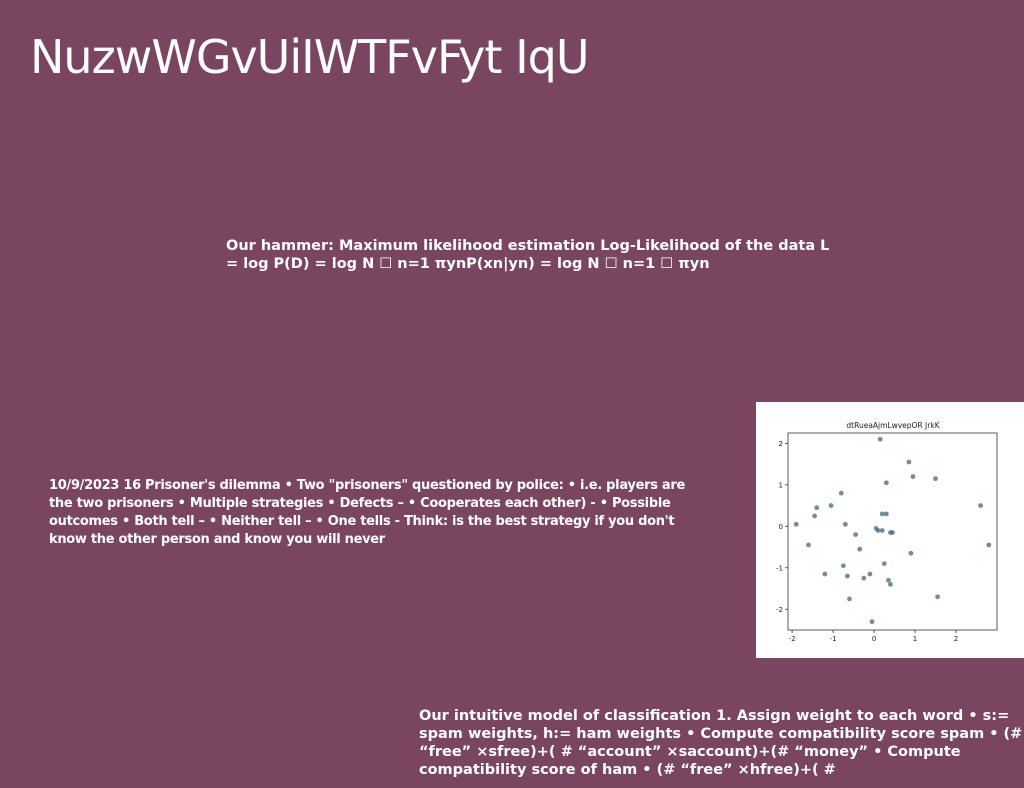 Image resolution: width=1024 pixels, height=788 pixels. What do you see at coordinates (779, 610) in the screenshot?
I see `y-tick-label: -2` at bounding box center [779, 610].